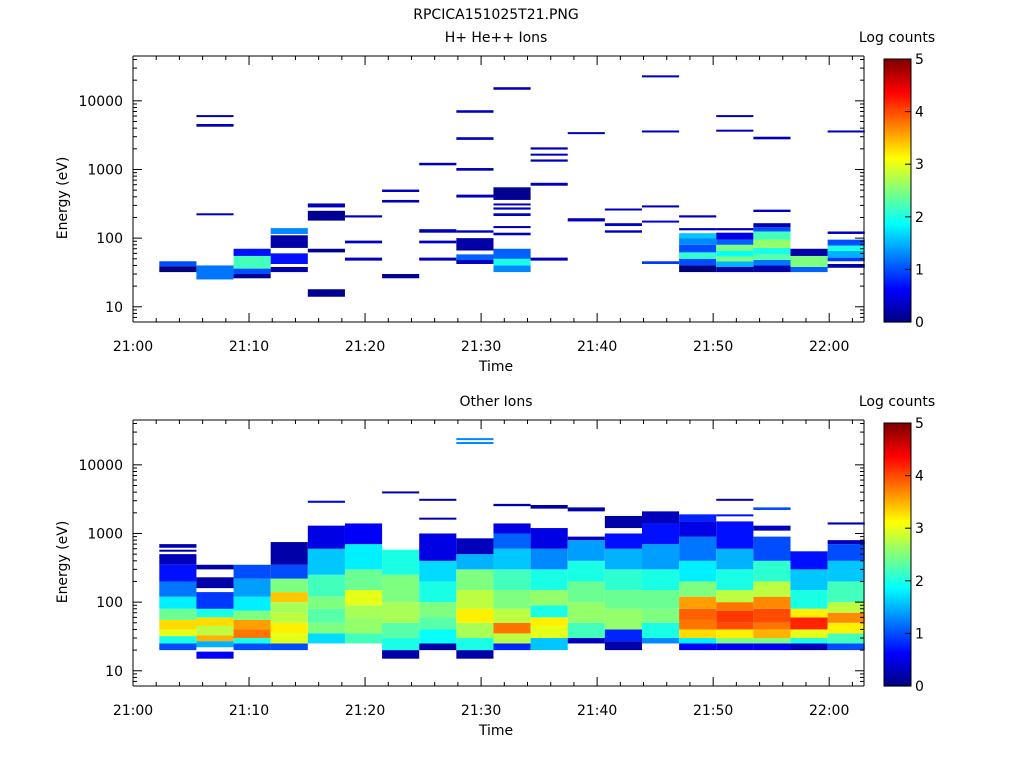 The image size is (1024, 768). I want to click on colorbar-tick-label: 1, so click(919, 634).